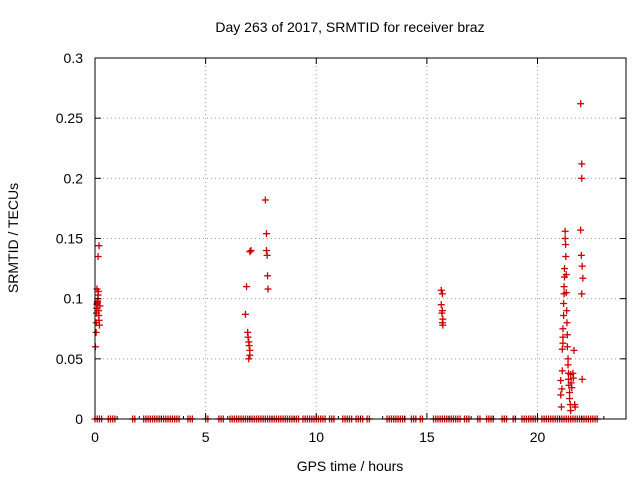  Describe the element at coordinates (95, 437) in the screenshot. I see `x-tick-label: 0` at that location.